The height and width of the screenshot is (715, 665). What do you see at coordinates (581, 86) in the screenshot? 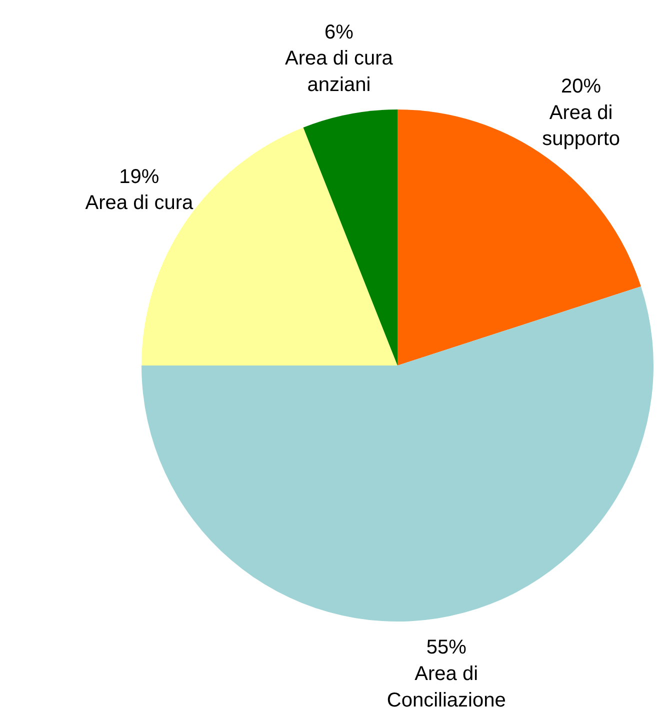
I see `data-label: 20%` at bounding box center [581, 86].